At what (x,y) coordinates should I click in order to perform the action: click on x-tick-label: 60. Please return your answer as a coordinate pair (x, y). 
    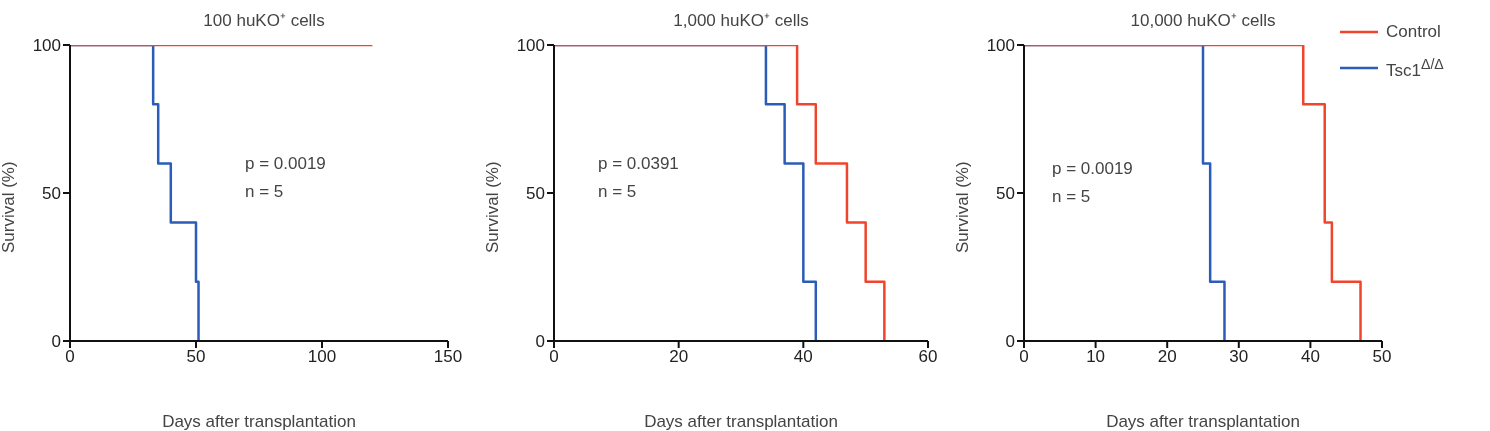
    Looking at the image, I should click on (928, 357).